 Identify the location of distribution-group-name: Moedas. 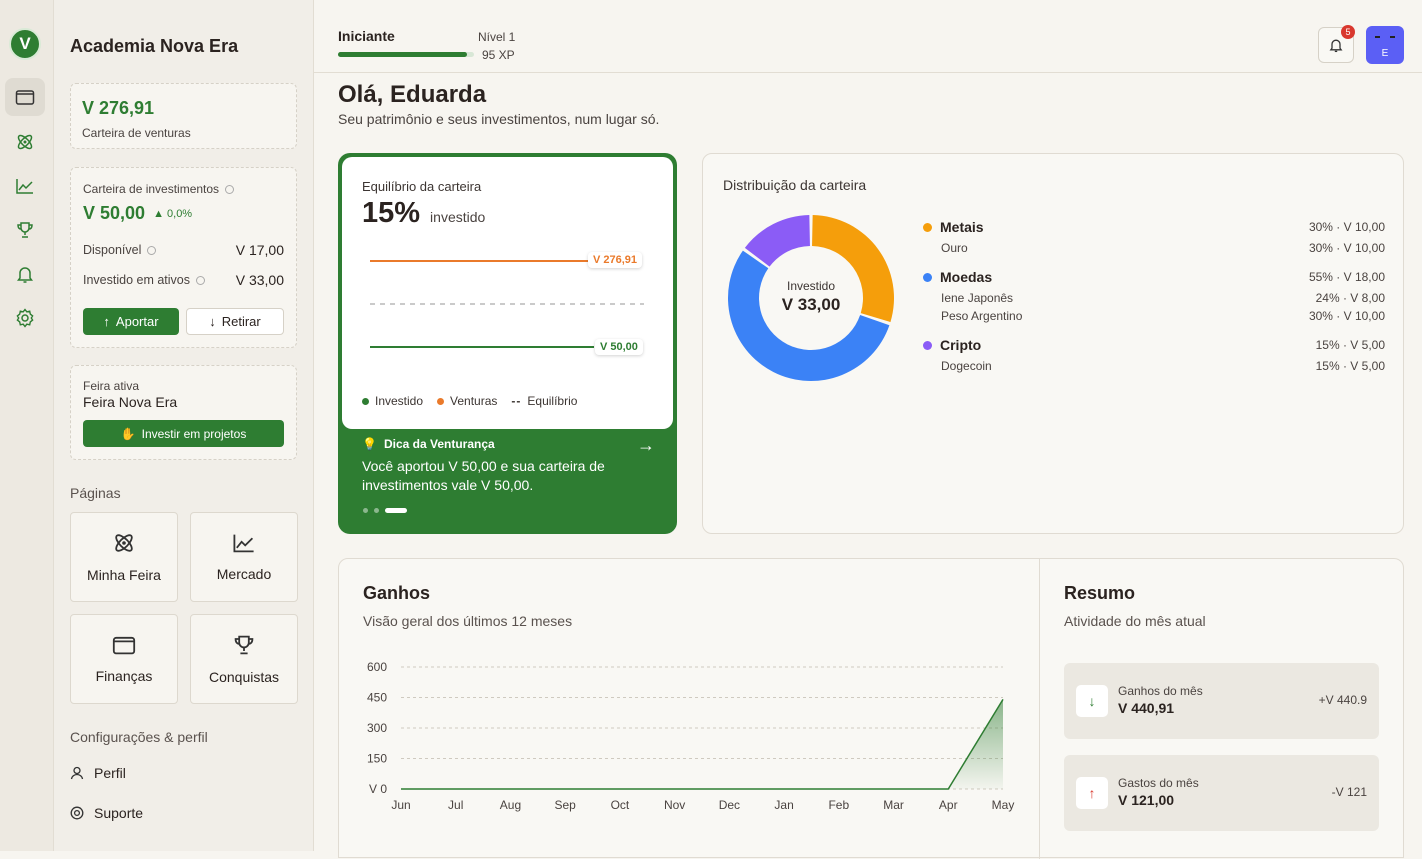
(957, 277).